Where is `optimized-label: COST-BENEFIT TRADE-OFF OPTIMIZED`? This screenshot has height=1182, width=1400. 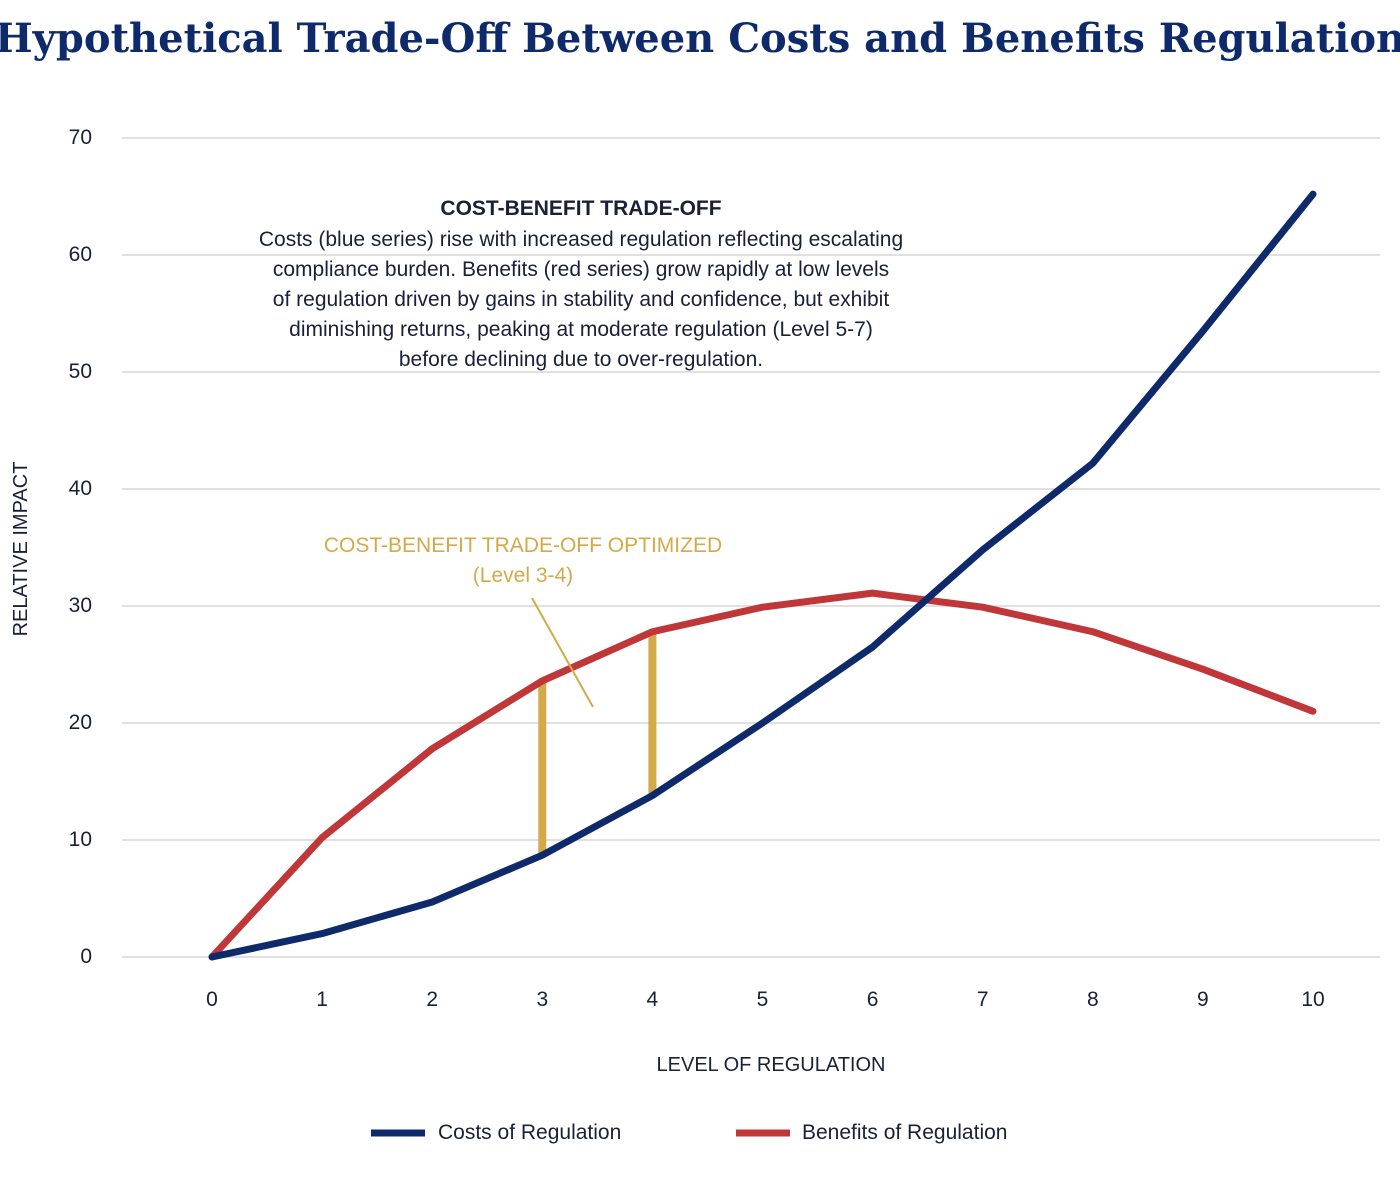 optimized-label: COST-BENEFIT TRADE-OFF OPTIMIZED is located at coordinates (523, 545).